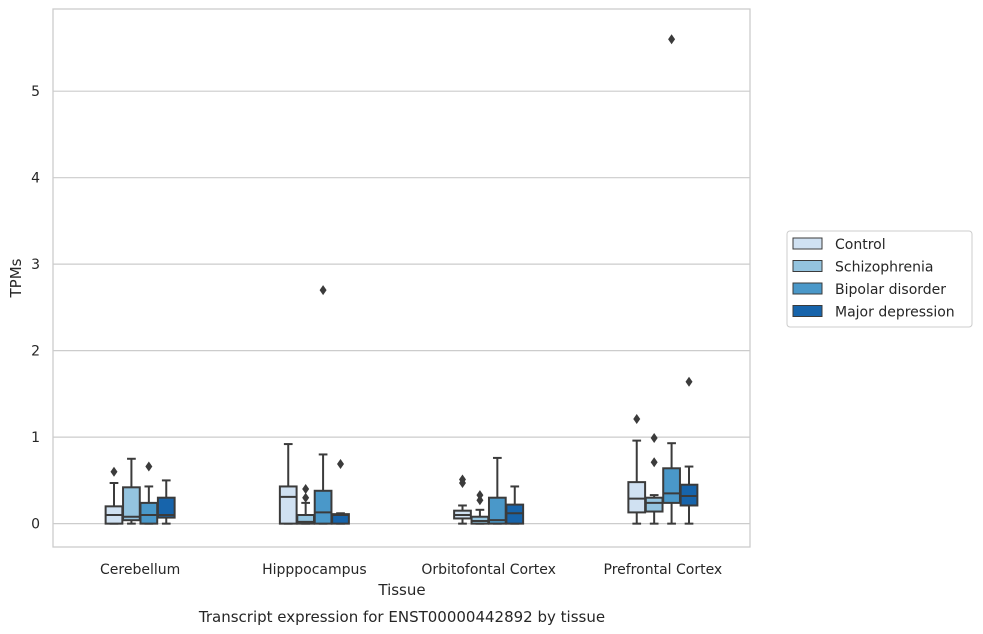  Describe the element at coordinates (140, 570) in the screenshot. I see `x-tick-label: Cerebellum` at that location.